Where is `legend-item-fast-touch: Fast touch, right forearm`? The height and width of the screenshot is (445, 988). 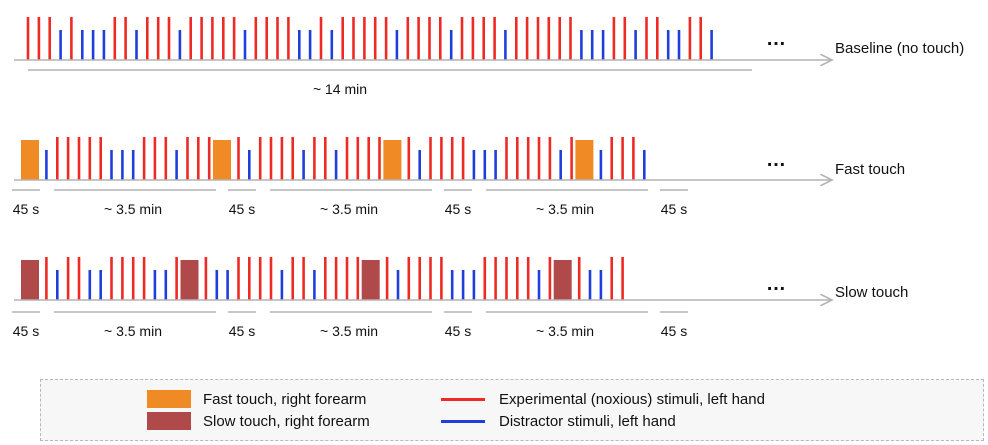
legend-item-fast-touch: Fast touch, right forearm is located at coordinates (256, 399).